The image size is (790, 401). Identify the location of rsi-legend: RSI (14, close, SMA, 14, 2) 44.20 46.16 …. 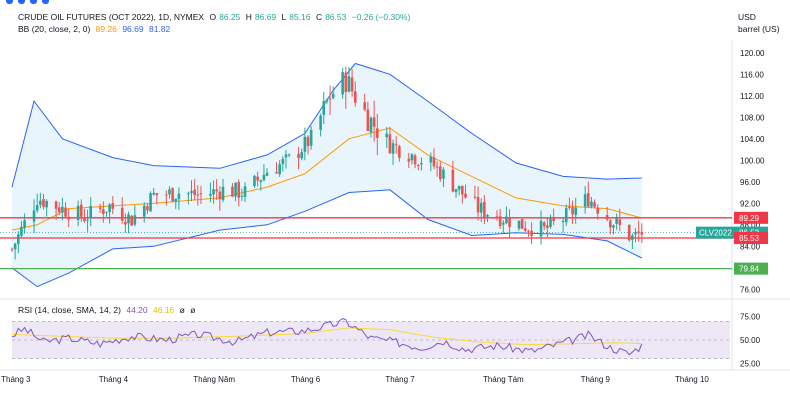
(108, 310).